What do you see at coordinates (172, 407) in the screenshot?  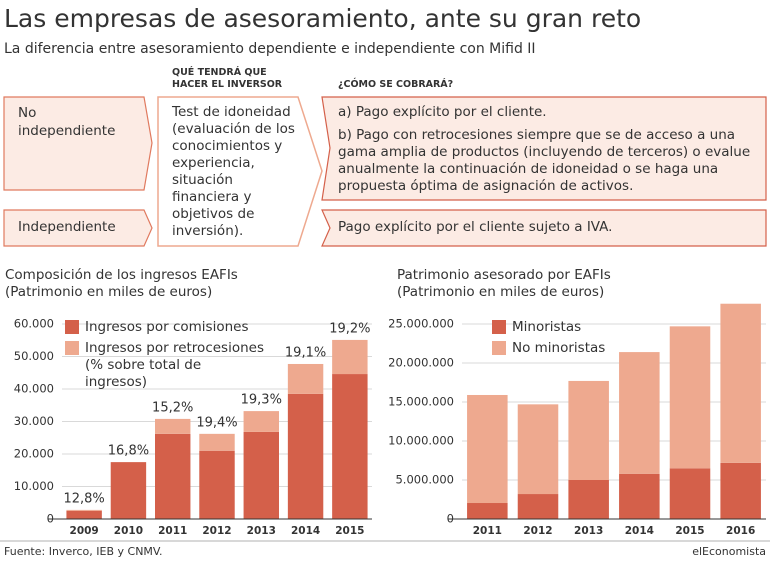 I see `bar-annotation: 15,2%` at bounding box center [172, 407].